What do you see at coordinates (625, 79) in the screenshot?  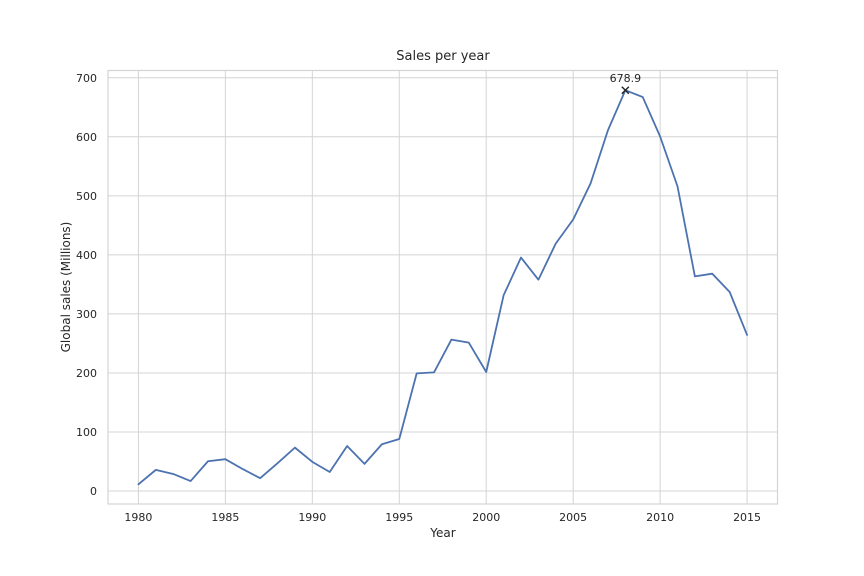 I see `peak-annotation: 678.9` at bounding box center [625, 79].